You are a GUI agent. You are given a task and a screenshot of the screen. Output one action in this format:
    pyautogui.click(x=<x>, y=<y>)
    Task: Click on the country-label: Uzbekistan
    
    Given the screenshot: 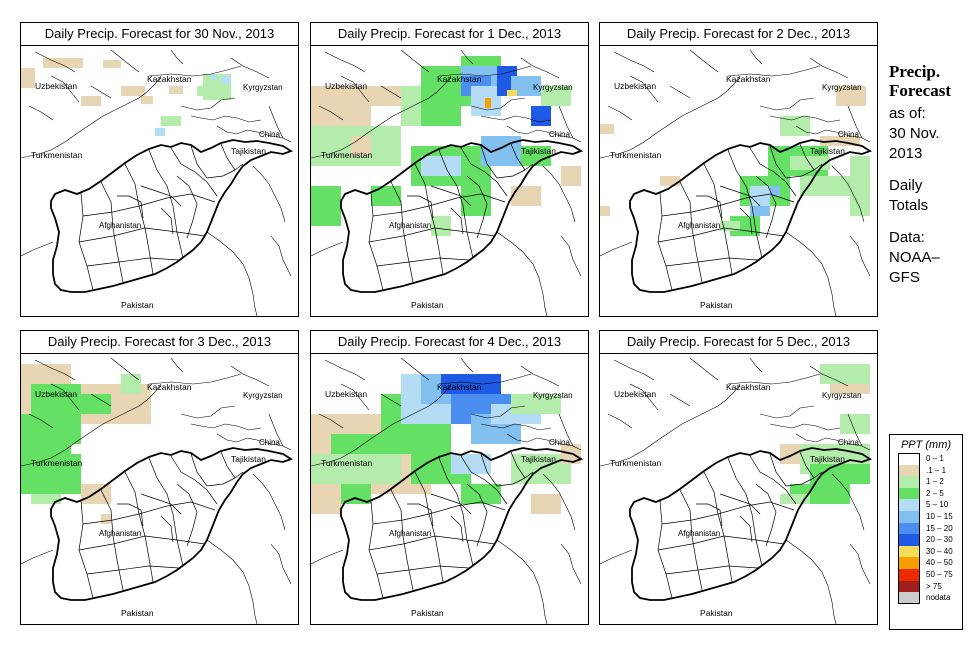 What is the action you would take?
    pyautogui.click(x=56, y=394)
    